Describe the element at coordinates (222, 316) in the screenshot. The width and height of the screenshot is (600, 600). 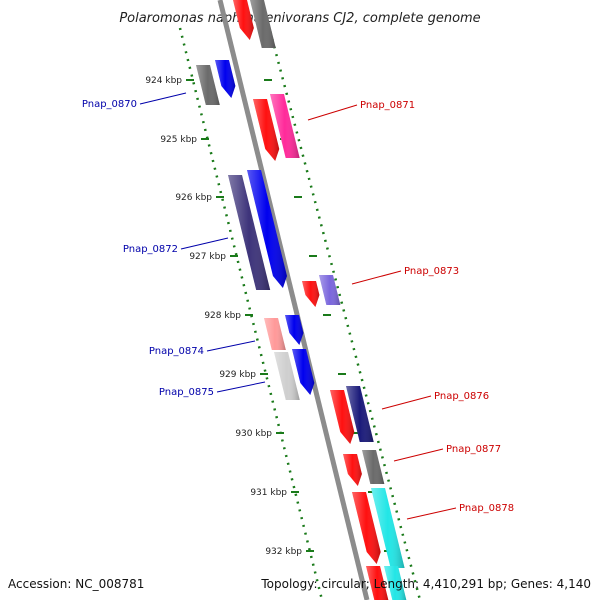
I see `kbp-tick-label: 928 kbp` at that location.